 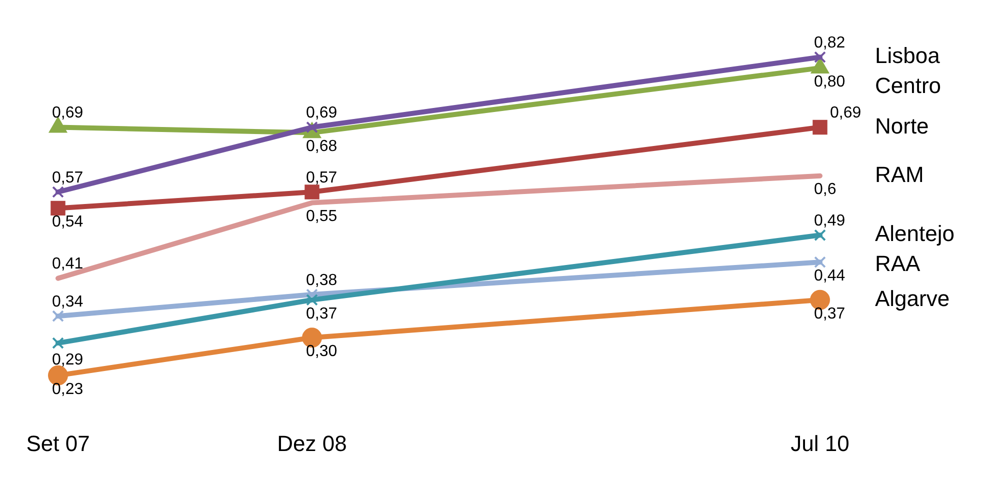 What do you see at coordinates (830, 81) in the screenshot?
I see `data-label: 0,80` at bounding box center [830, 81].